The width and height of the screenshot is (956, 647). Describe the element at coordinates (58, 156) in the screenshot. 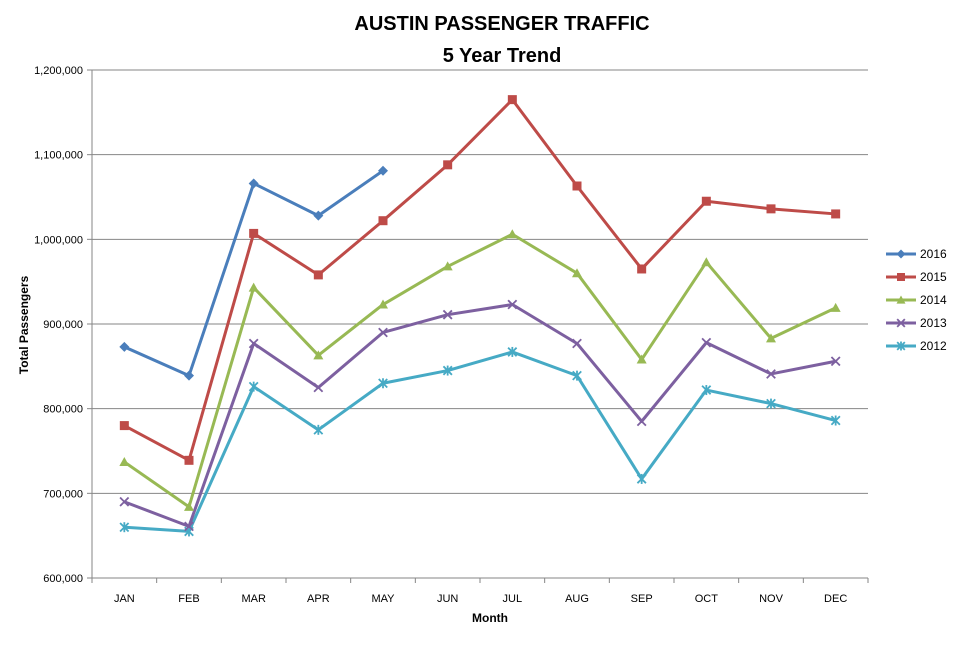

I see `y-tick-label: 1,100,000` at that location.